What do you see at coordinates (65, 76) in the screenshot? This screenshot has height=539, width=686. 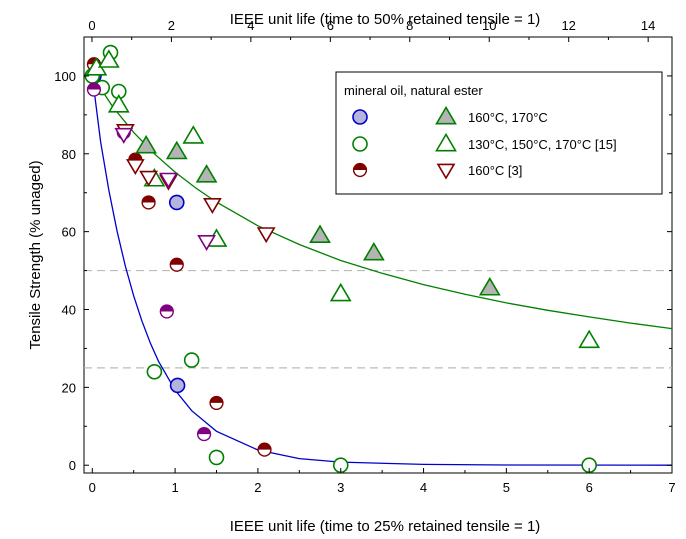 I see `y-tick-label: 100` at bounding box center [65, 76].